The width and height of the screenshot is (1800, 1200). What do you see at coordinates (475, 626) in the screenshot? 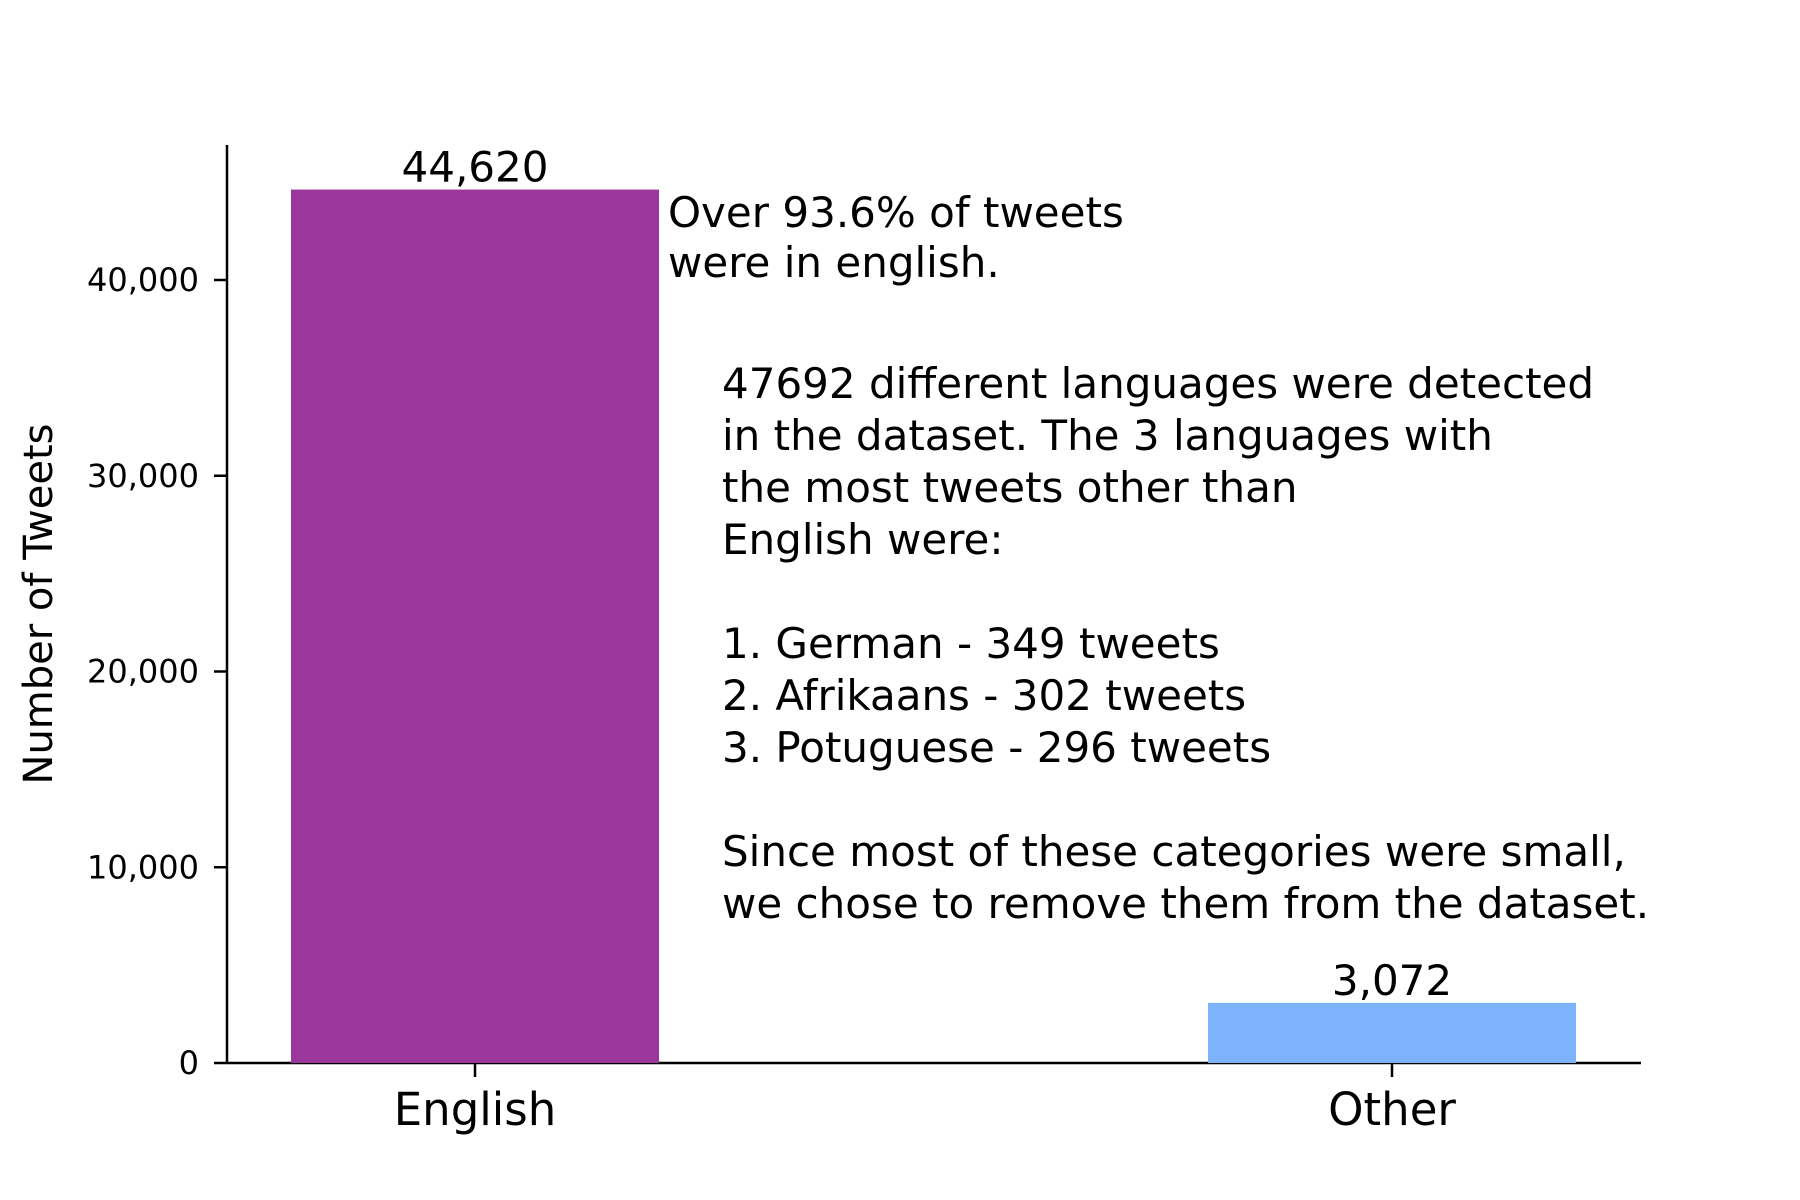
I see `bar-english` at bounding box center [475, 626].